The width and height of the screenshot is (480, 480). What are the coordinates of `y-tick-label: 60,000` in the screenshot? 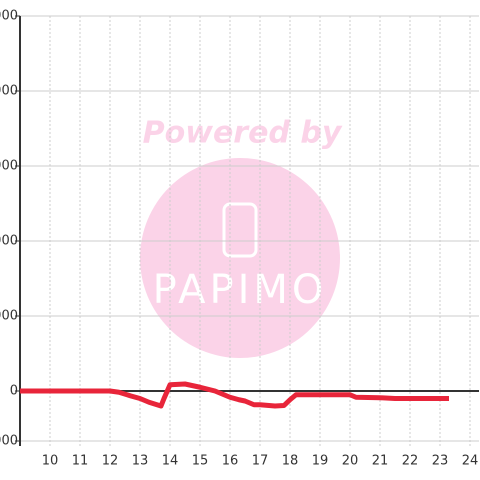 It's located at (9, 241).